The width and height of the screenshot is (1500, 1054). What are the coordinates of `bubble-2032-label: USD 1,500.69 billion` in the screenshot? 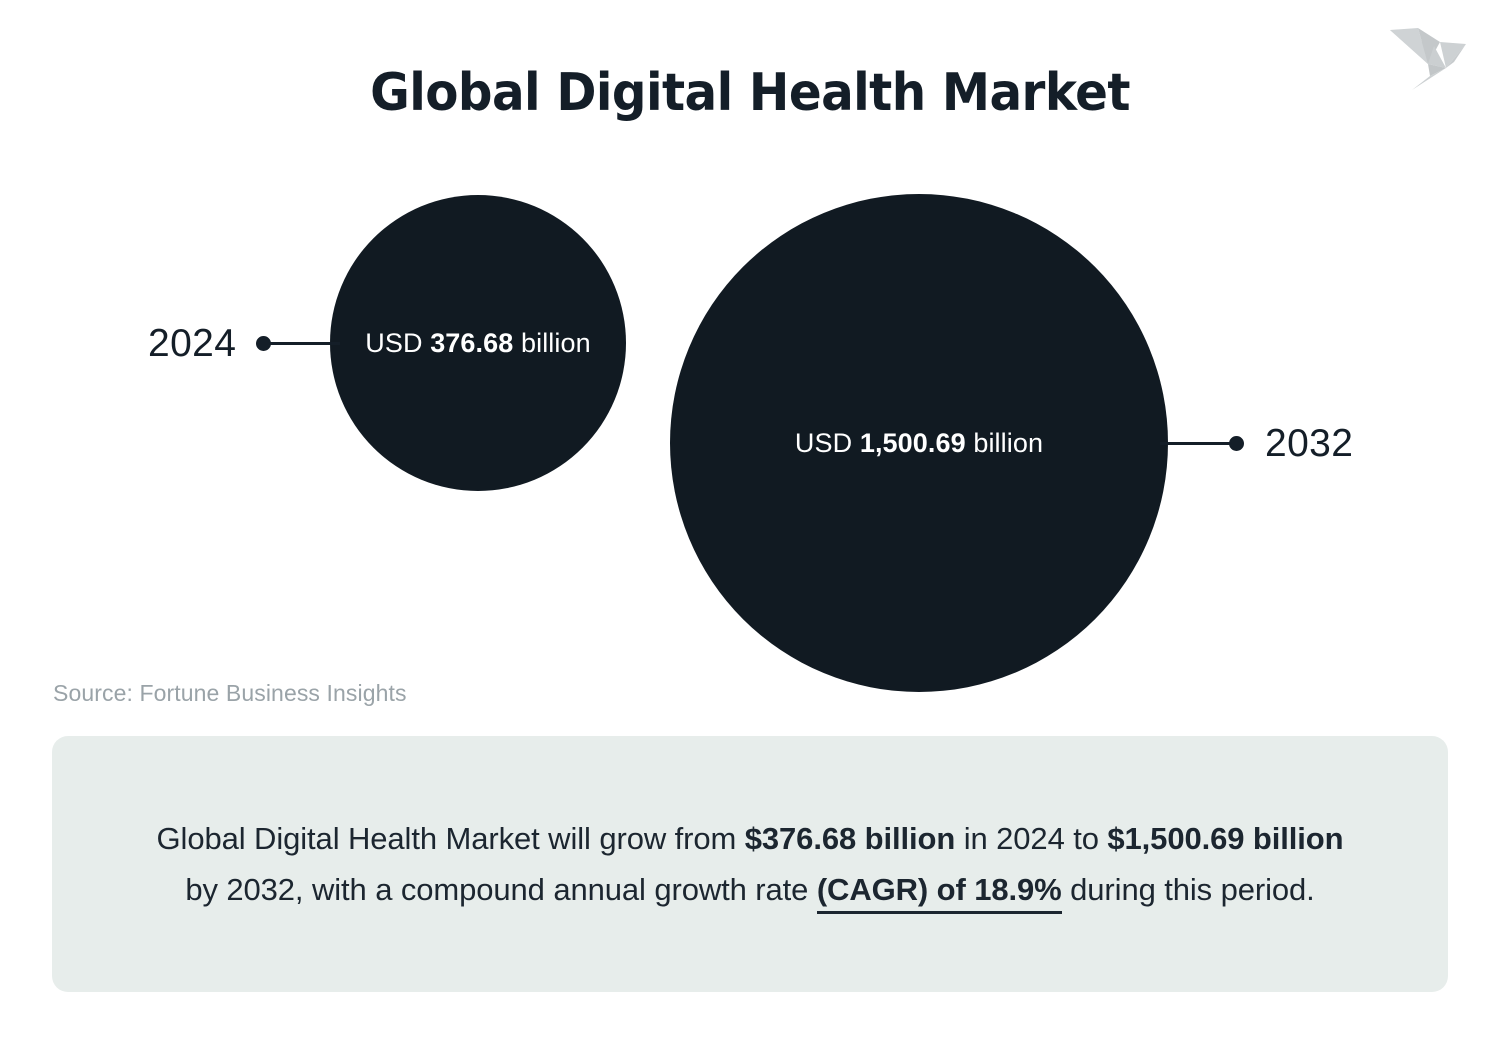 It's located at (919, 443).